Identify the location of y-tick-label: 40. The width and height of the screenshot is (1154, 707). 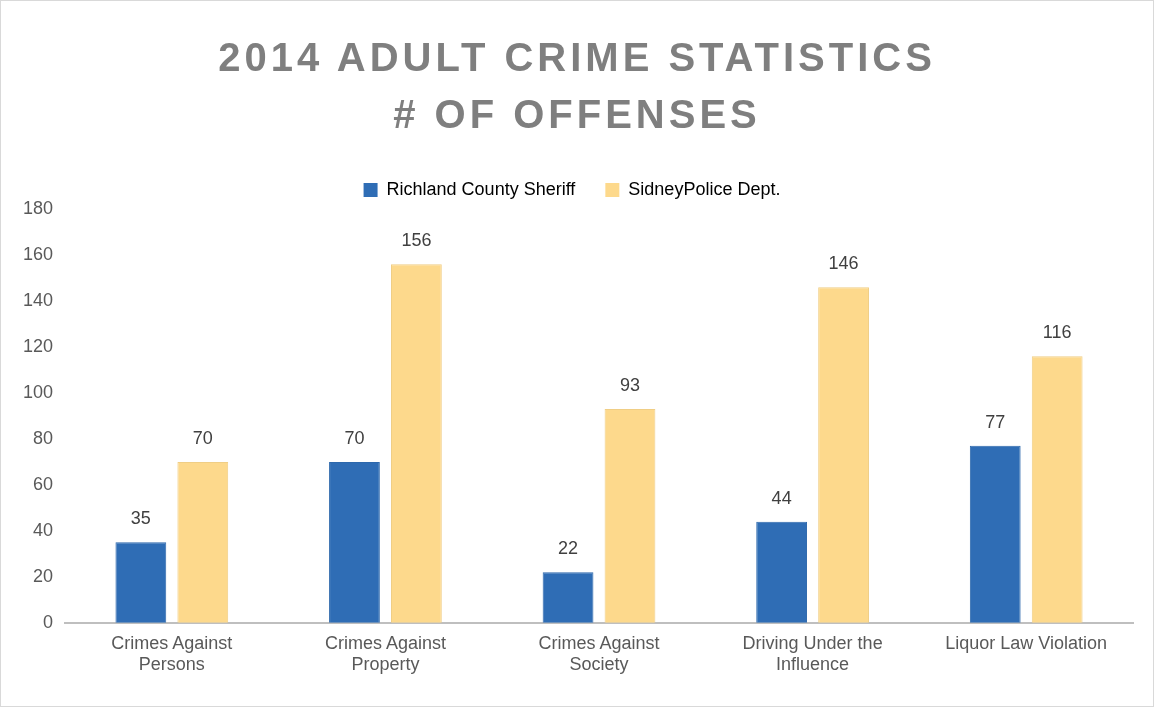
(43, 529).